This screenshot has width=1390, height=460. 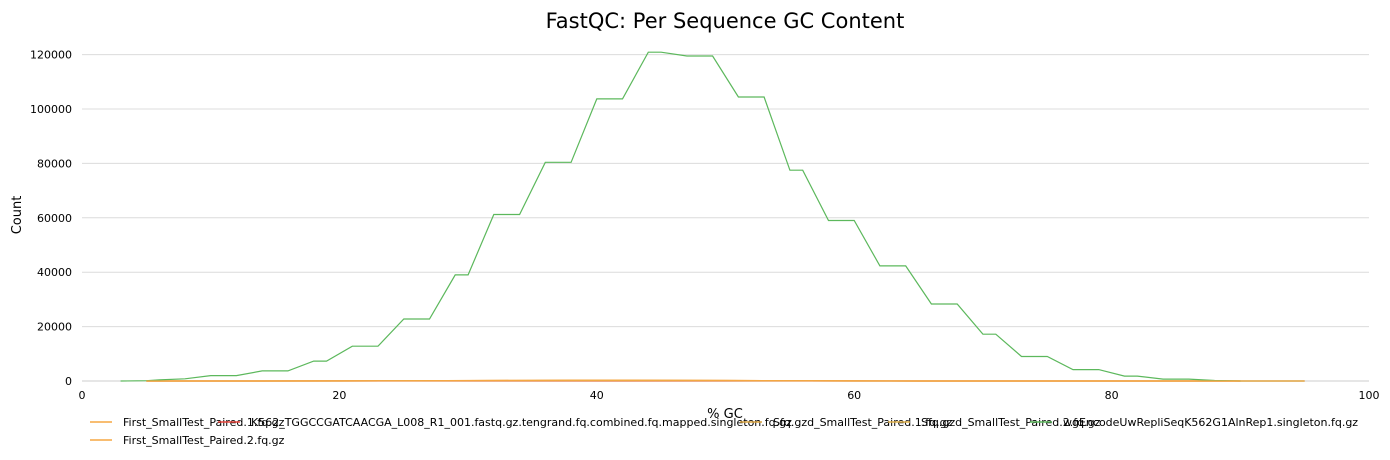 What do you see at coordinates (51, 109) in the screenshot?
I see `y-tick-label: 100000` at bounding box center [51, 109].